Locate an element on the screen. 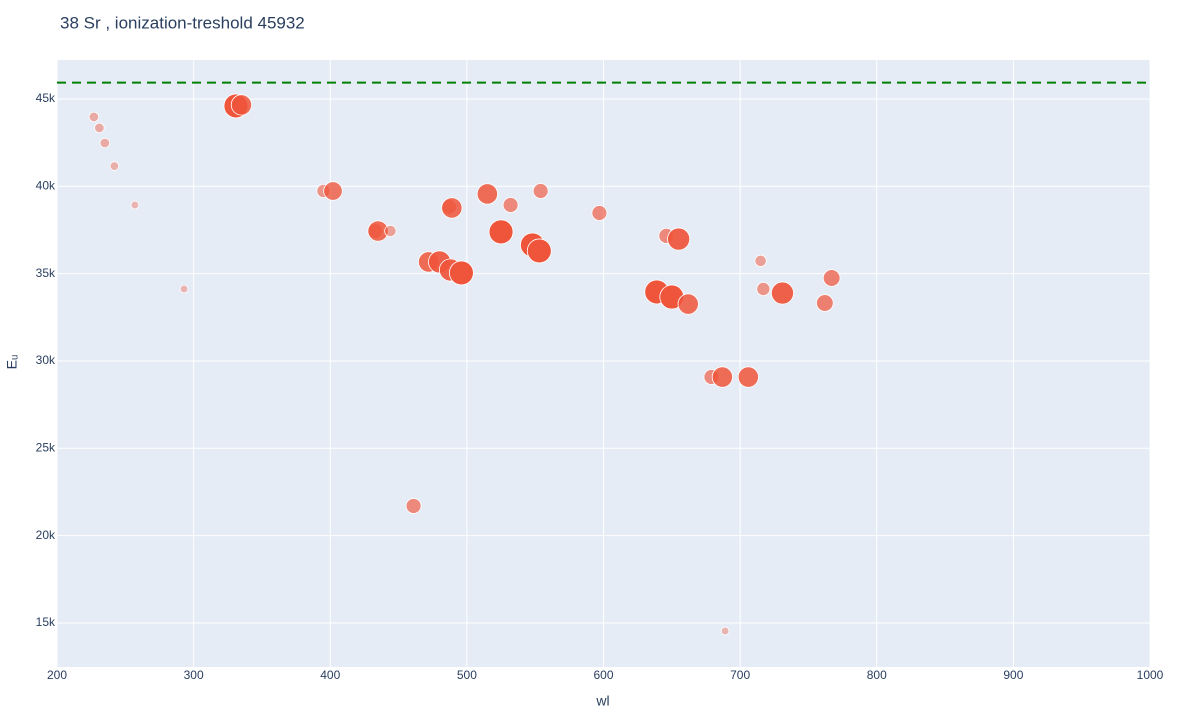 Image resolution: width=1200 pixels, height=720 pixels. y-tick-label: 30k is located at coordinates (46, 360).